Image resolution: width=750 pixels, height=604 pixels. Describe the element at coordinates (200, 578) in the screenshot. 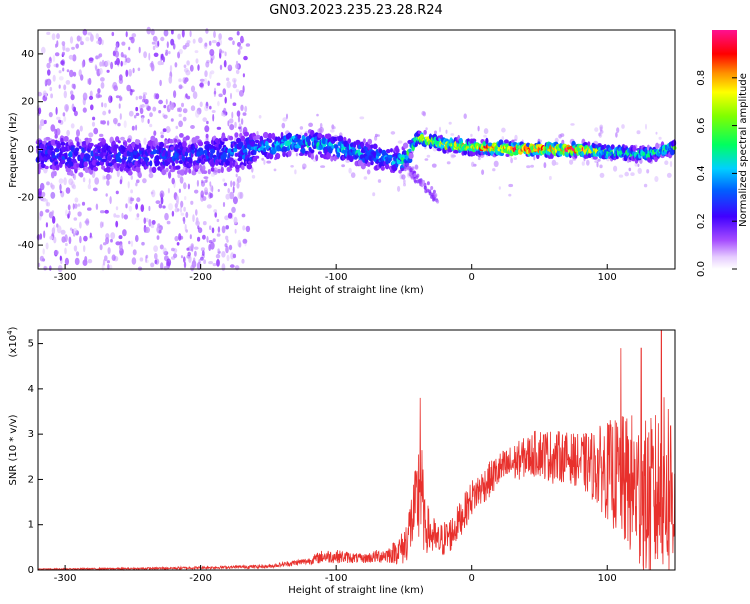

I see `x-tick-label: -200` at that location.